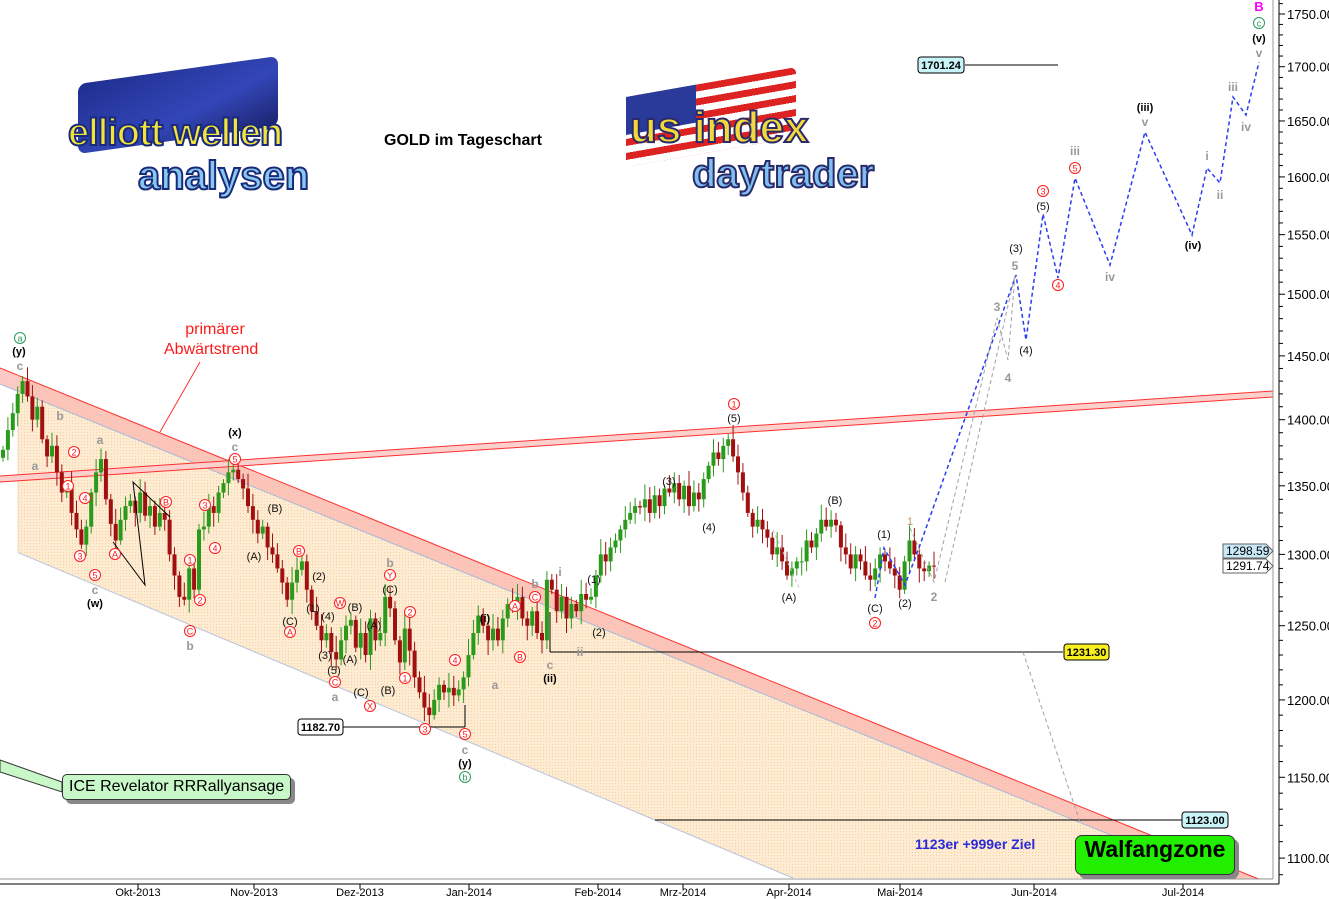  What do you see at coordinates (1015, 266) in the screenshot?
I see `wave-label: 5` at bounding box center [1015, 266].